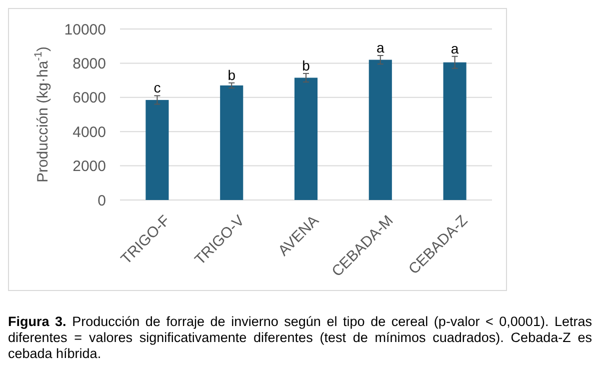 The image size is (600, 371). What do you see at coordinates (157, 88) in the screenshot?
I see `annotation: c` at bounding box center [157, 88].